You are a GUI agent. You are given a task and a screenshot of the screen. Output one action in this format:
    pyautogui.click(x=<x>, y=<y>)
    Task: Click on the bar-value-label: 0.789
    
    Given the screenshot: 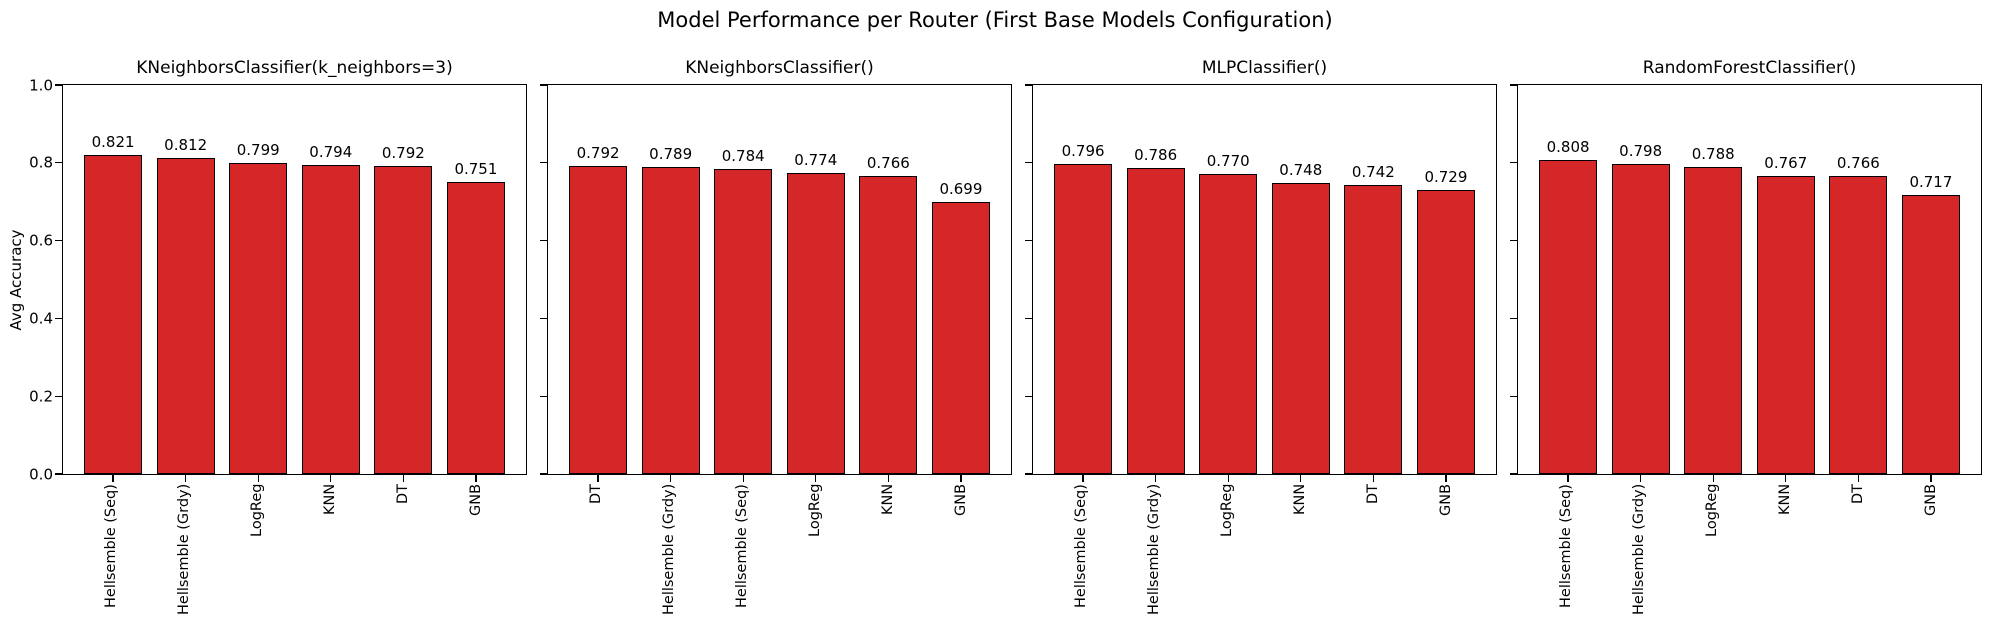 What is the action you would take?
    pyautogui.click(x=671, y=154)
    